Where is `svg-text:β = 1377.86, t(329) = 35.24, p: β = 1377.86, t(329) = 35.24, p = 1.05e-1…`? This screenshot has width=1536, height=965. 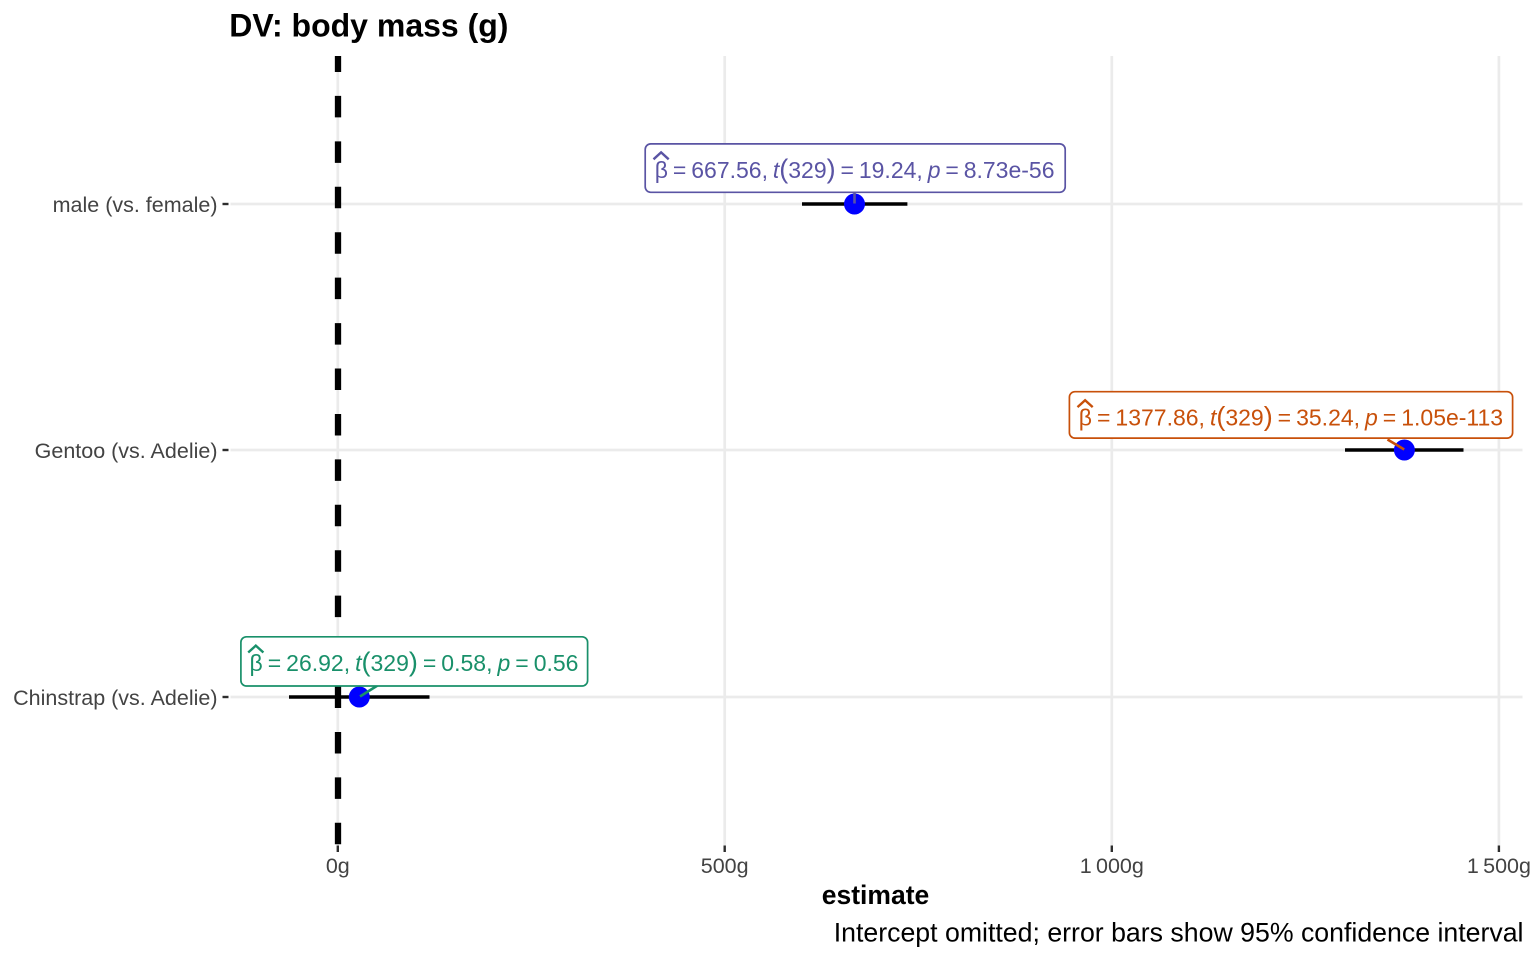
svg-text:β = 1377.86, t(329) = 35.24, p: β = 1377.86, t(329) = 35.24, p = 1.05e-1… is located at coordinates (1291, 417).